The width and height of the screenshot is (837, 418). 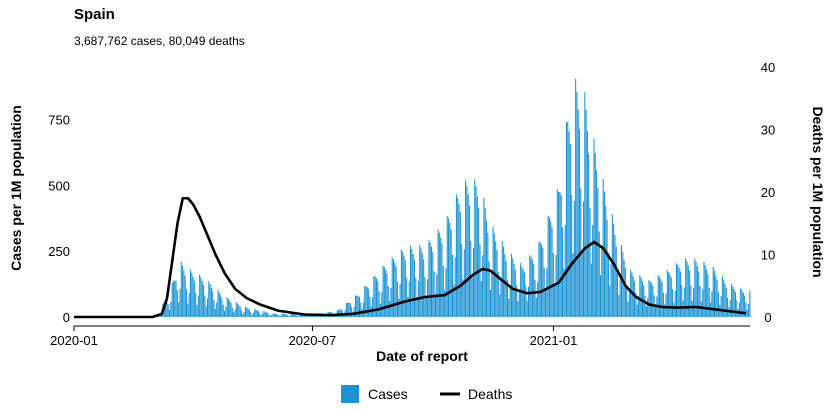 I want to click on y-axis-left-title: Cases per 1M population, so click(x=16, y=188).